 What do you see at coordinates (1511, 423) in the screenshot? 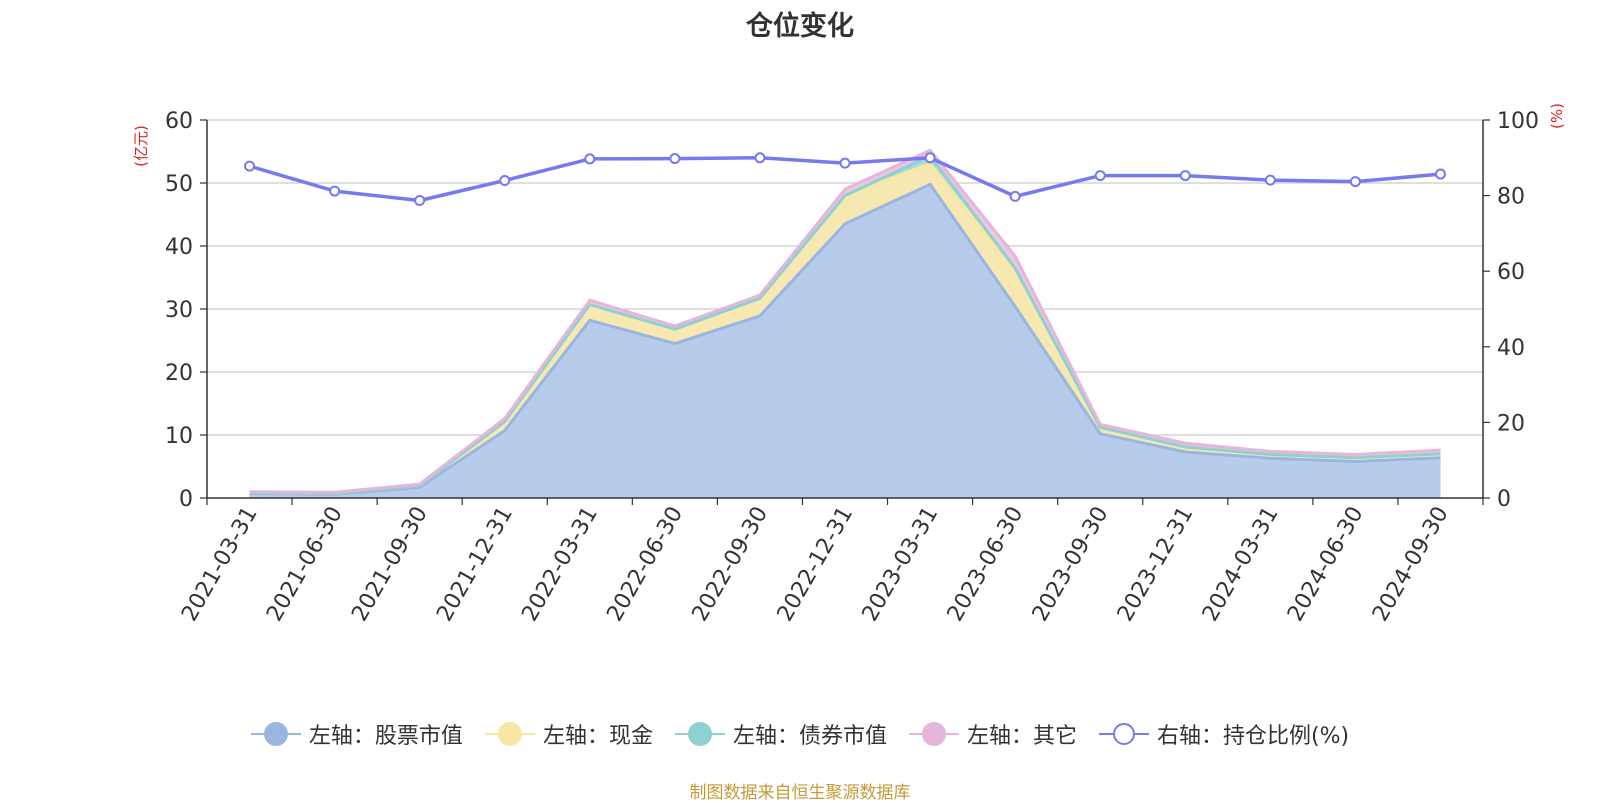
I see `right-tick-label: 20` at bounding box center [1511, 423].